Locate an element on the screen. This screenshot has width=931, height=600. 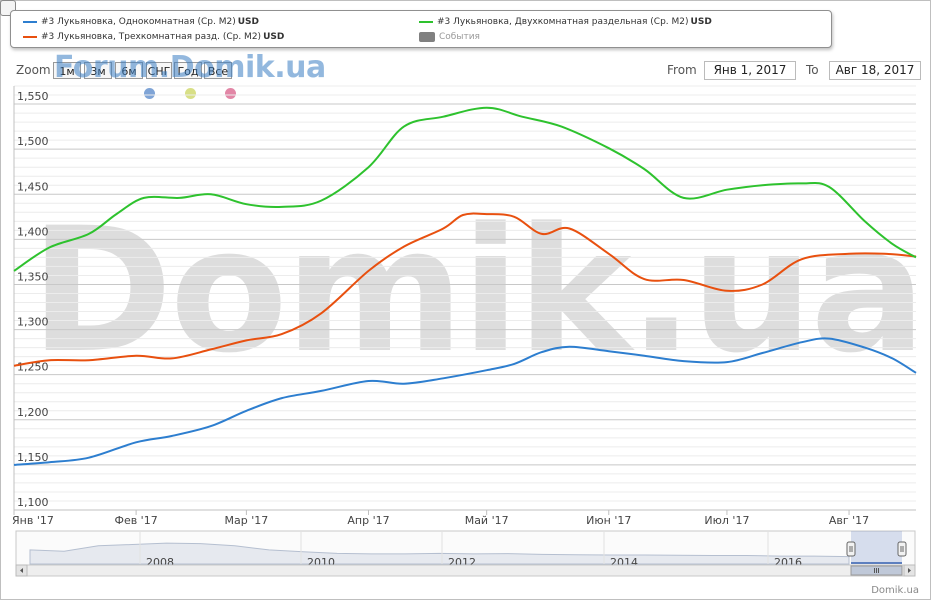
navigator-overview is located at coordinates (439, 553).